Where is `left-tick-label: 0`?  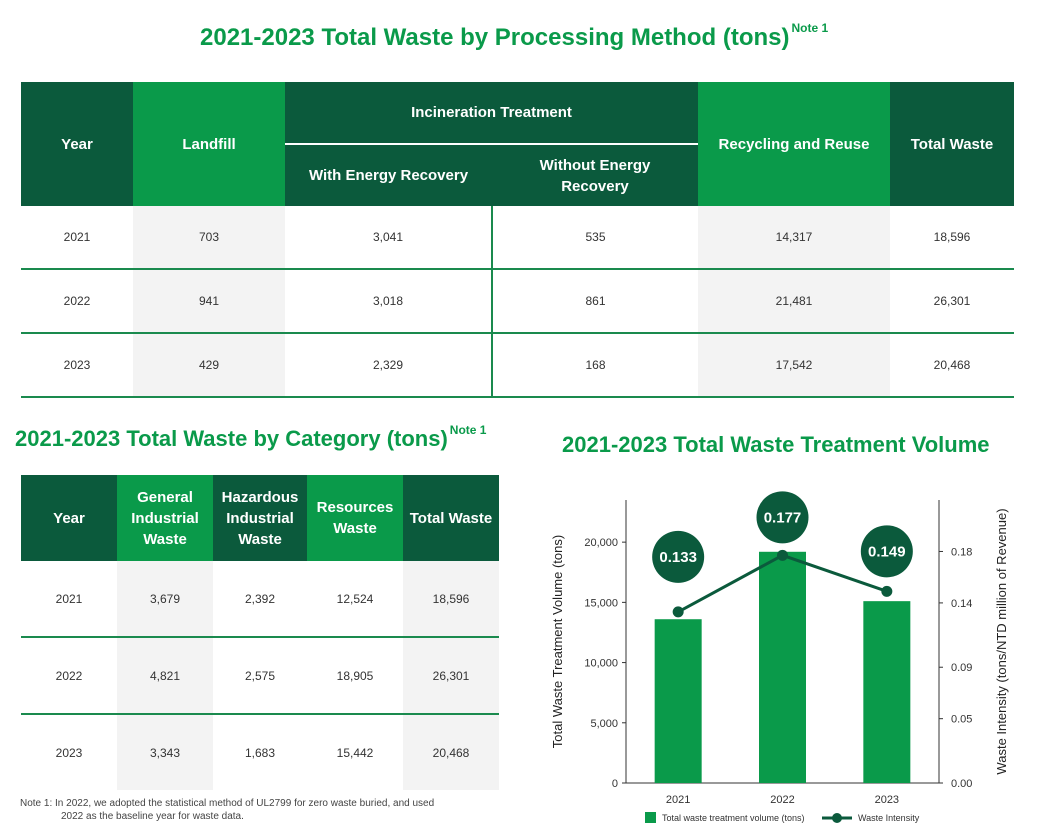 left-tick-label: 0 is located at coordinates (615, 784).